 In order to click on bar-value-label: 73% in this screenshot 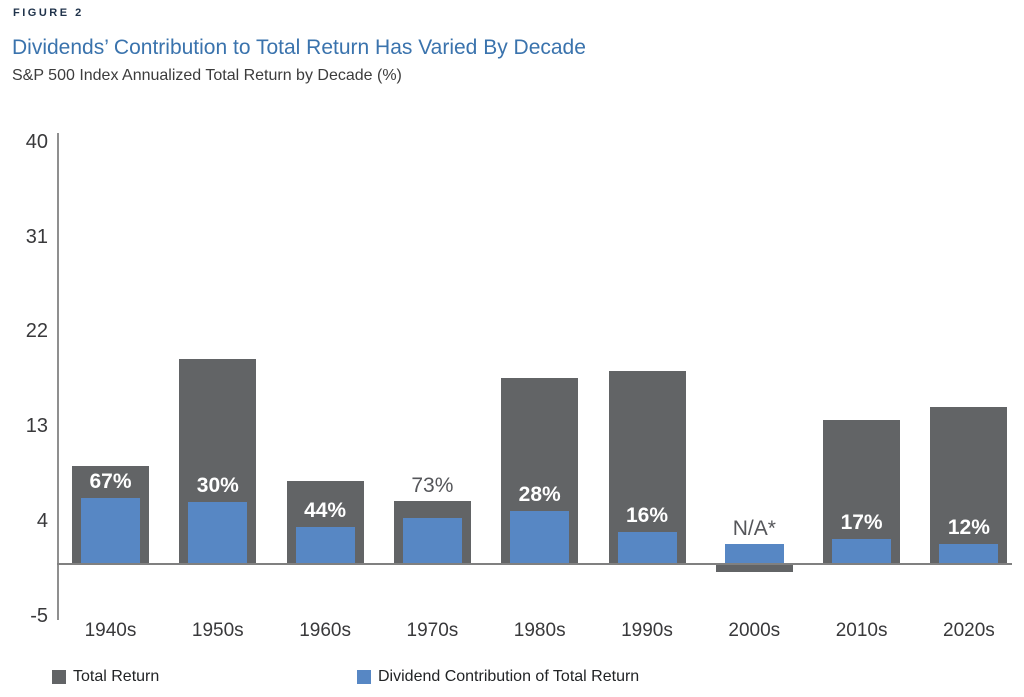, I will do `click(432, 485)`.